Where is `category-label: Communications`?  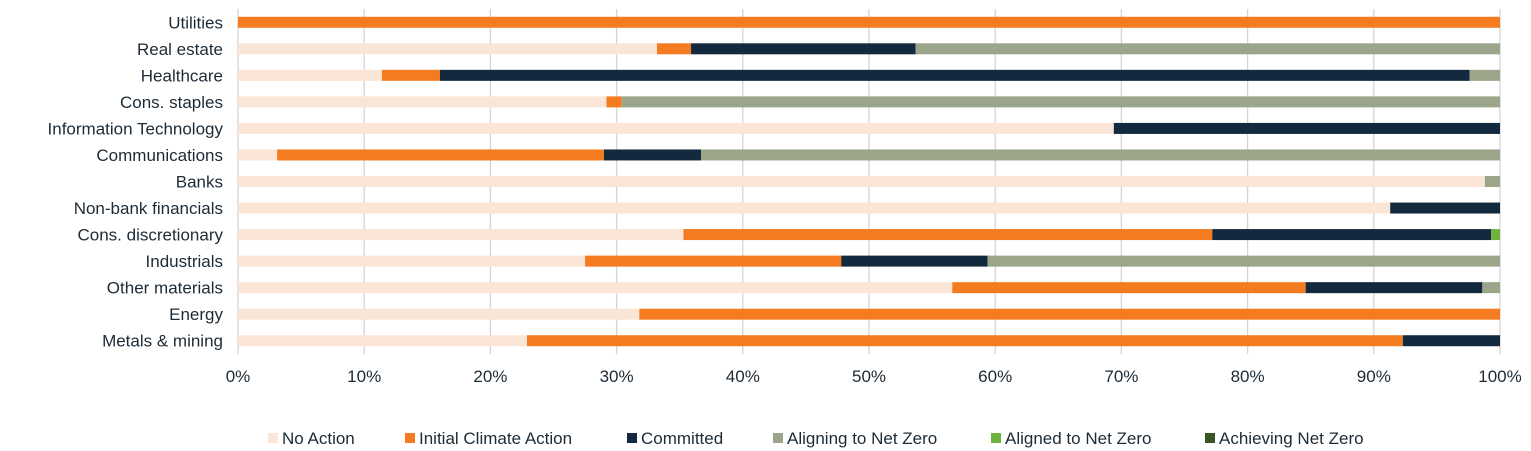 category-label: Communications is located at coordinates (159, 155).